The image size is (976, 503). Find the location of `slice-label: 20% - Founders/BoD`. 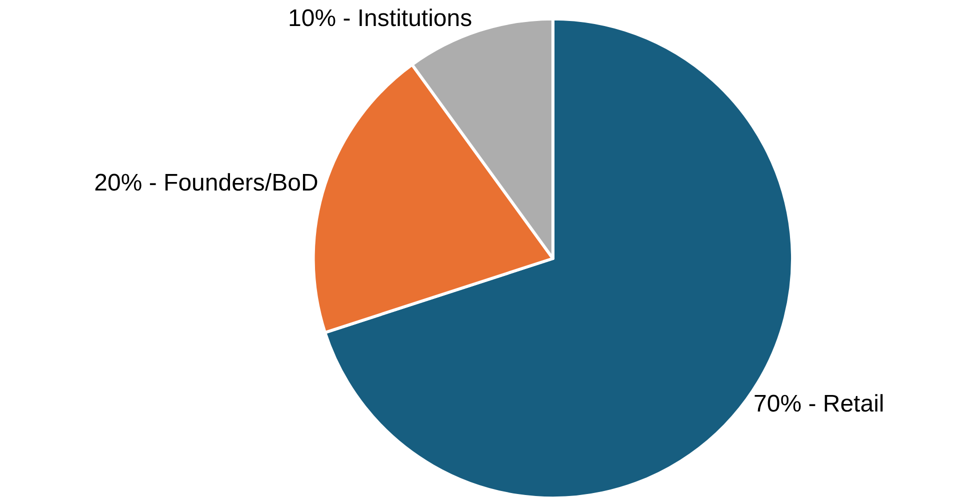

slice-label: 20% - Founders/BoD is located at coordinates (206, 183).